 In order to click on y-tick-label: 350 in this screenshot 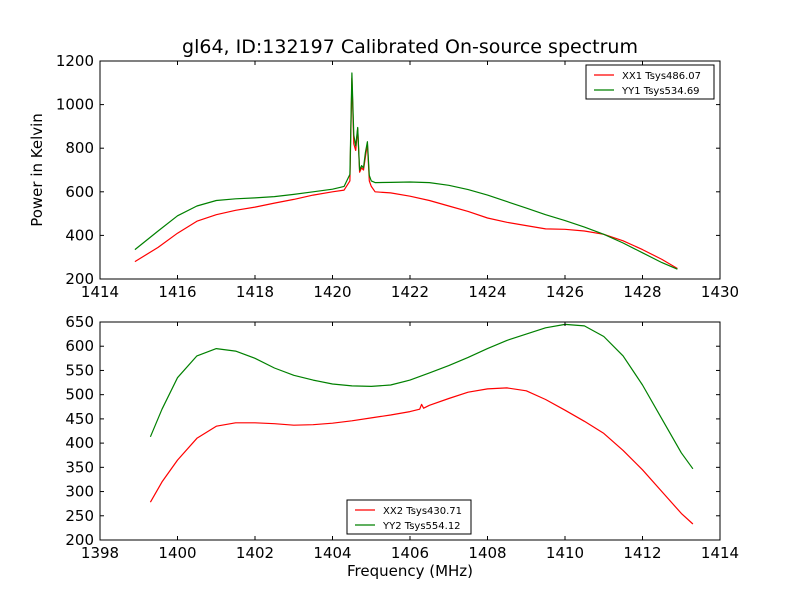, I will do `click(79, 467)`.